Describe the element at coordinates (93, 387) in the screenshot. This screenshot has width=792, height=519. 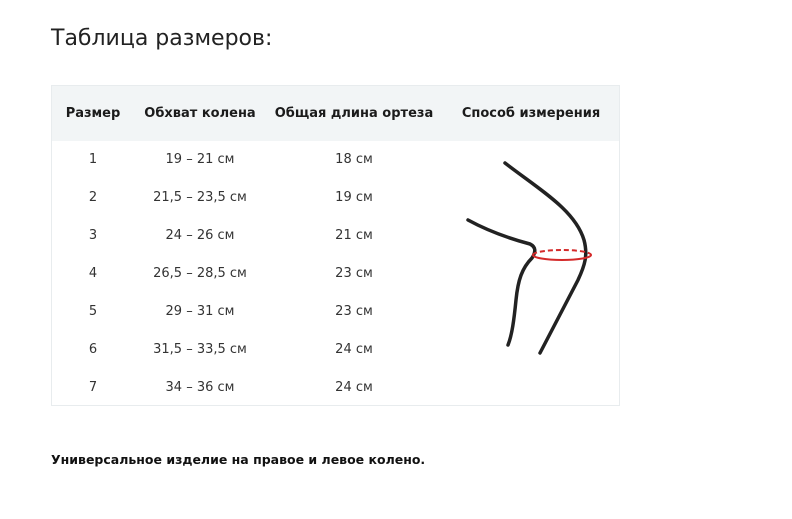
I see `size-cell: 7` at that location.